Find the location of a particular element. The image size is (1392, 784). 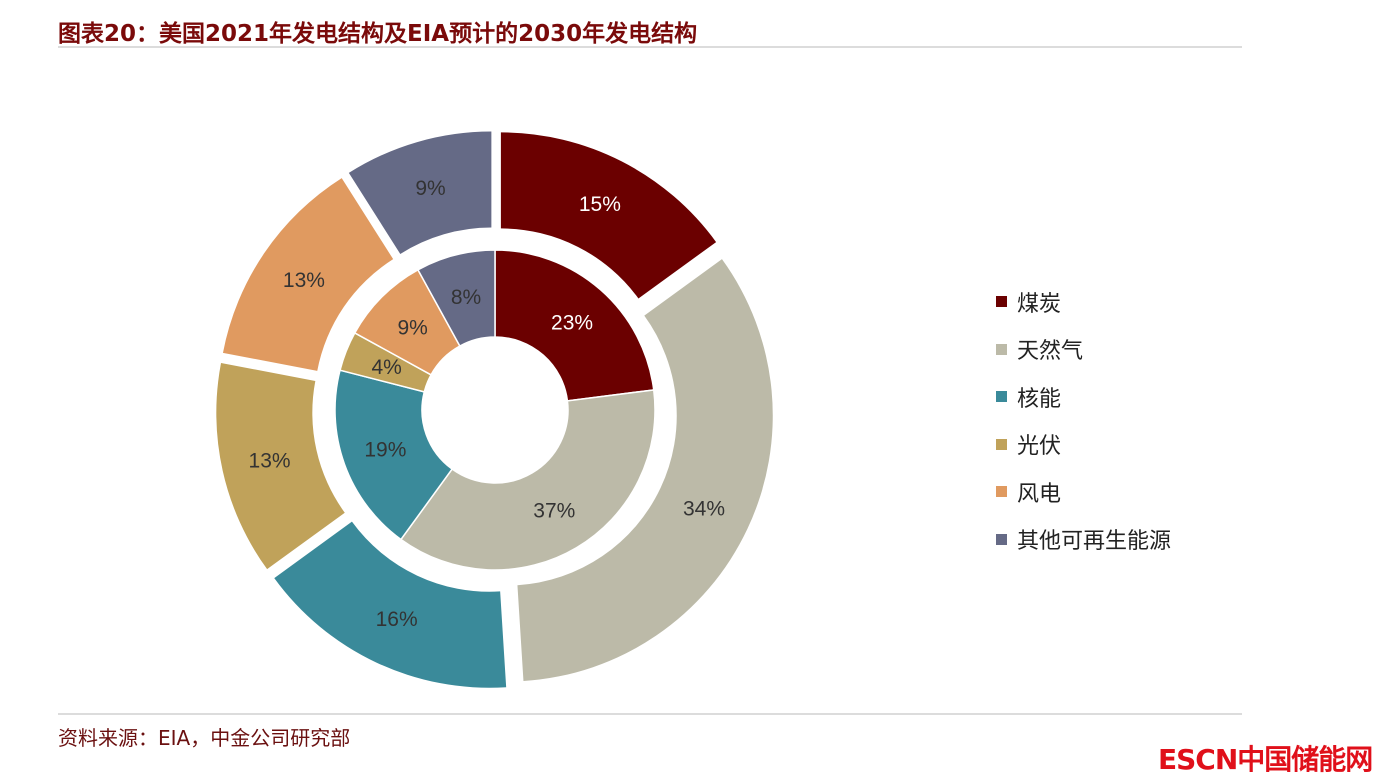

inner-slice-label-1: 37% is located at coordinates (554, 510).